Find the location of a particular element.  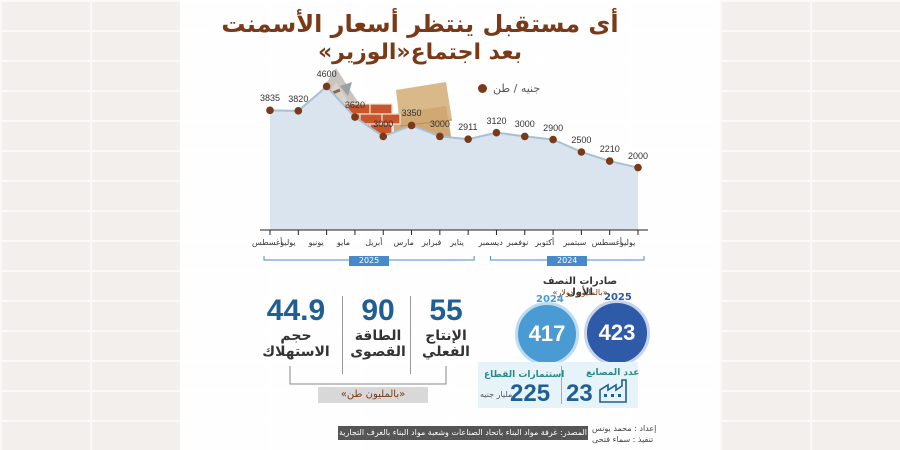

price-value-label: 3120 is located at coordinates (496, 120).